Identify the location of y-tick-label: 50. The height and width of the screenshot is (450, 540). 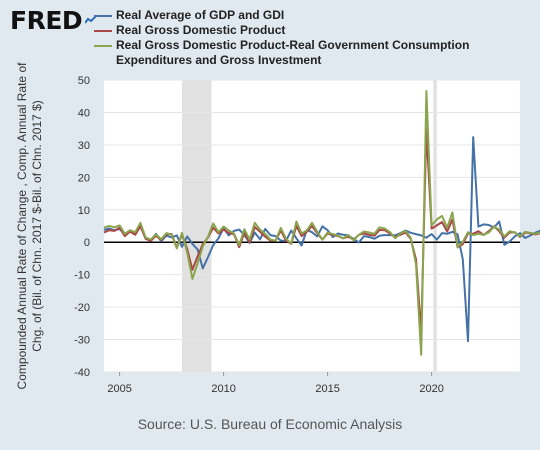
(84, 81).